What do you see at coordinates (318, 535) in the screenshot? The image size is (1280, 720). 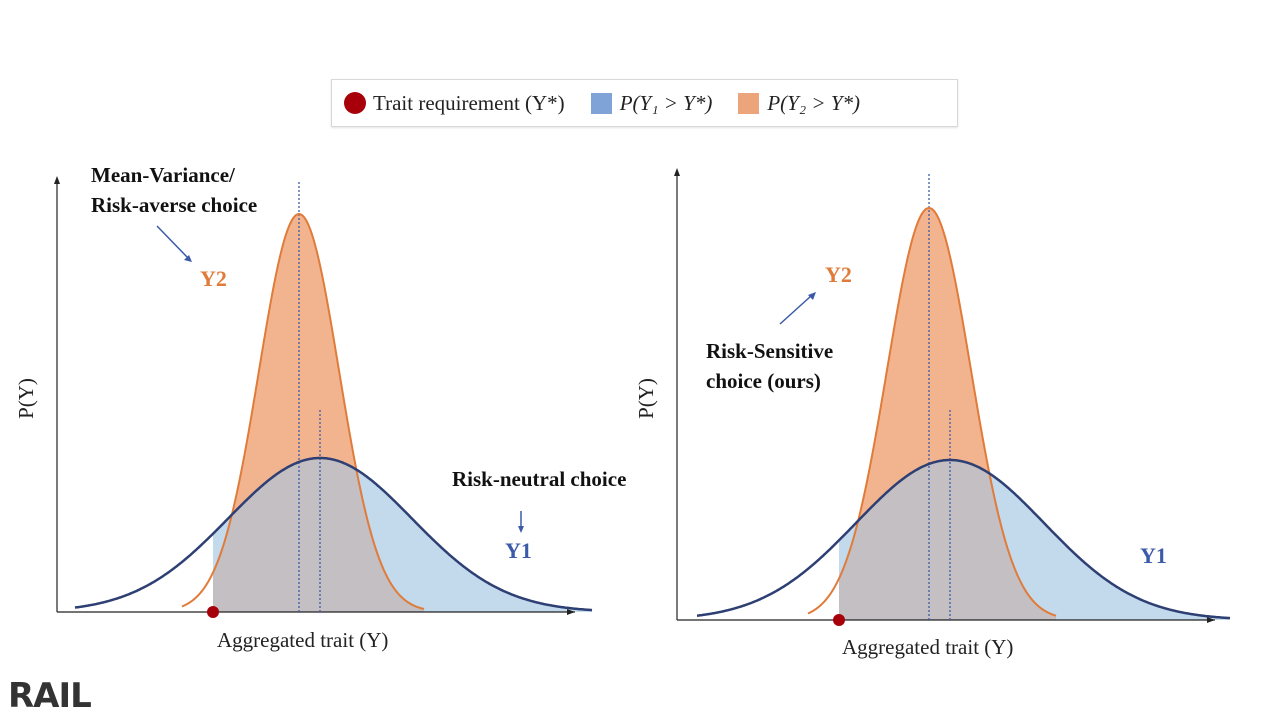 I see `left-overlap-area` at bounding box center [318, 535].